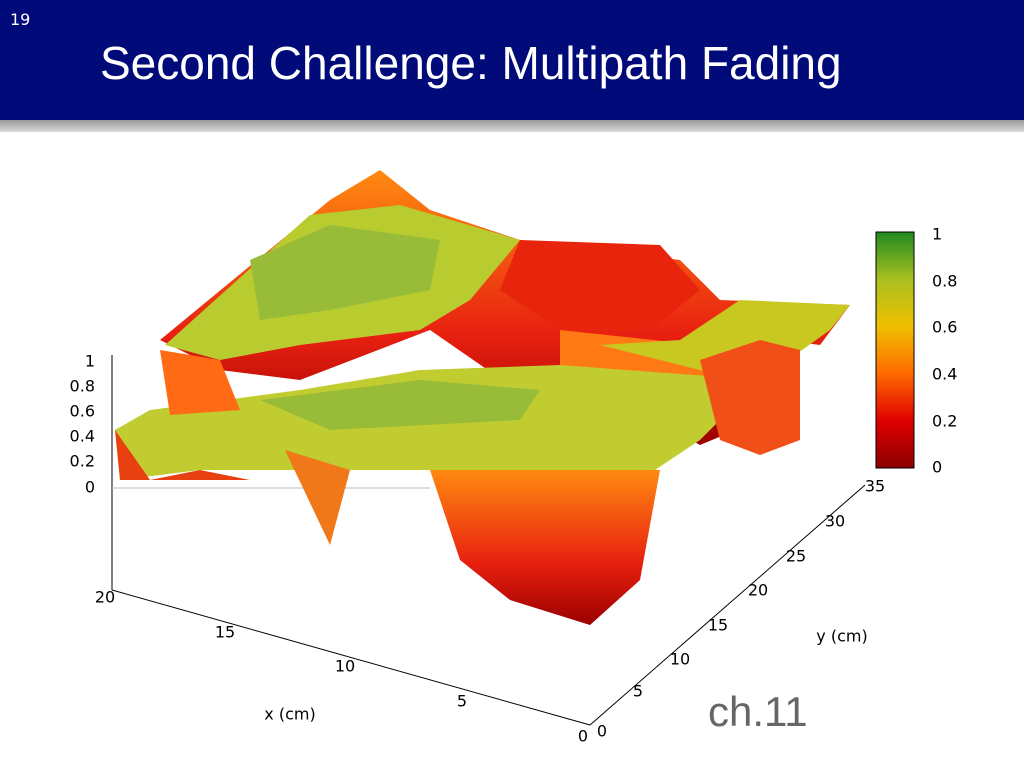 The image size is (1024, 768). Describe the element at coordinates (895, 350) in the screenshot. I see `colorbar` at that location.